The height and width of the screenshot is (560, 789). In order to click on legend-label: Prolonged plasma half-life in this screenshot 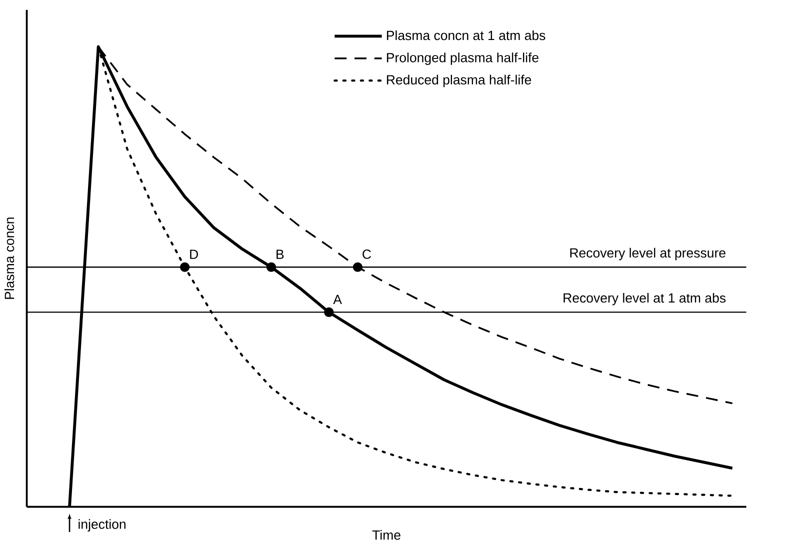, I will do `click(462, 58)`.